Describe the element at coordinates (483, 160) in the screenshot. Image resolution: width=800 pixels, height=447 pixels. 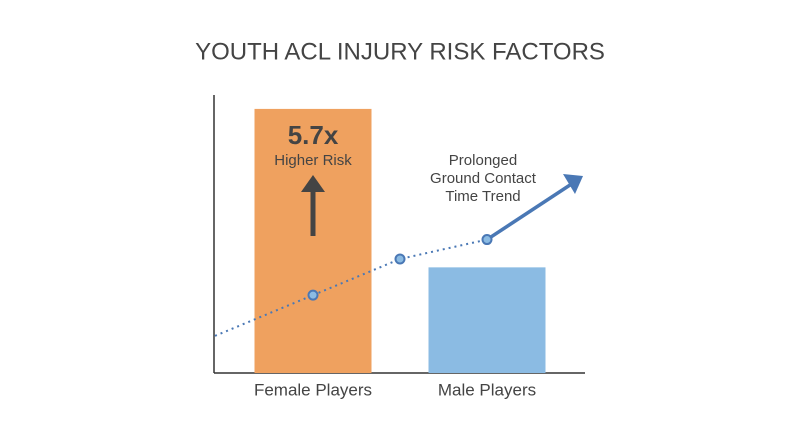
I see `trend-label: Prolonged` at that location.